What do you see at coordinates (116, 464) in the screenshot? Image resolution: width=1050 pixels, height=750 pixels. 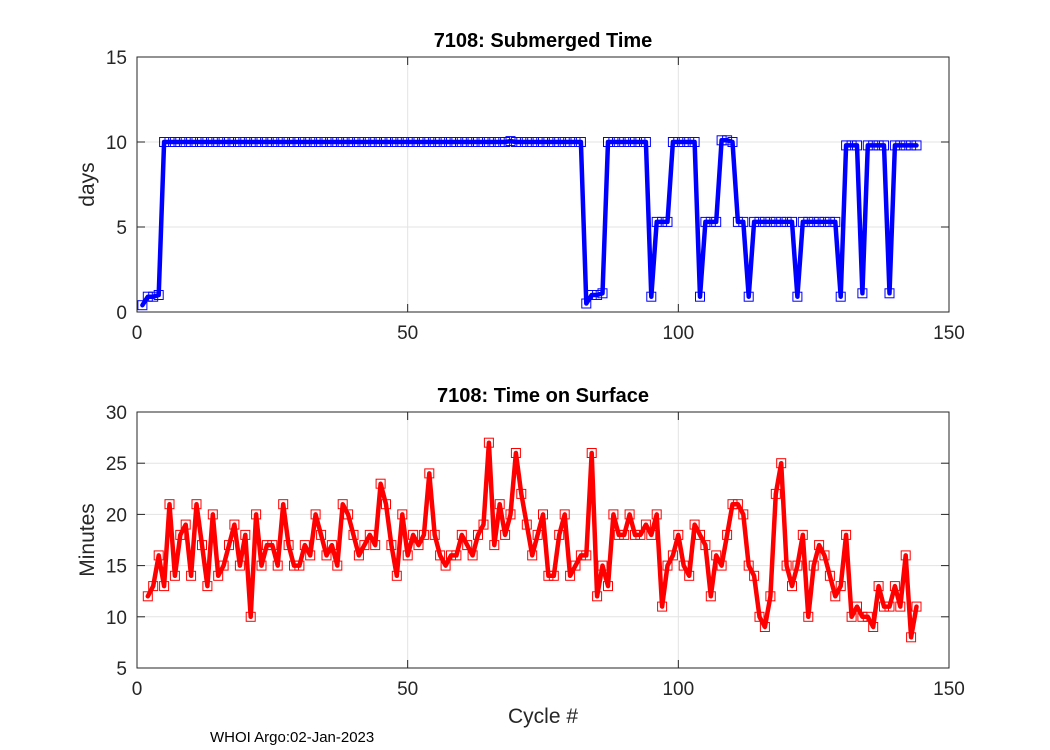 I see `y-tick-label: 25` at bounding box center [116, 464].